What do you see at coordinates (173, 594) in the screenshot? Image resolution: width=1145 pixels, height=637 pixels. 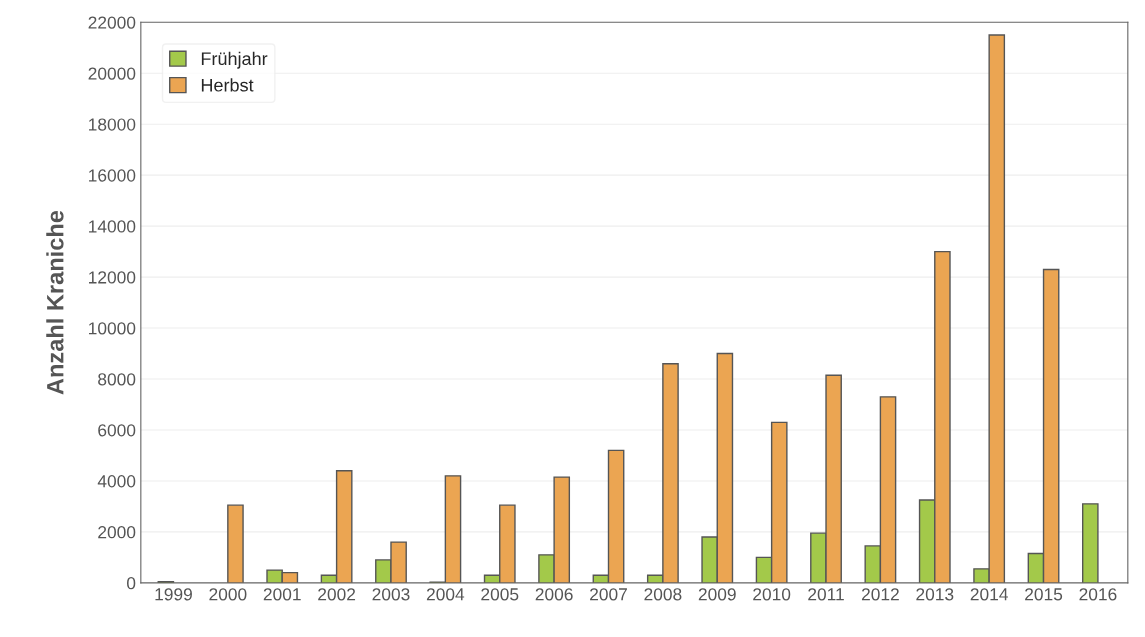 I see `x-tick-label: 1999` at bounding box center [173, 594].